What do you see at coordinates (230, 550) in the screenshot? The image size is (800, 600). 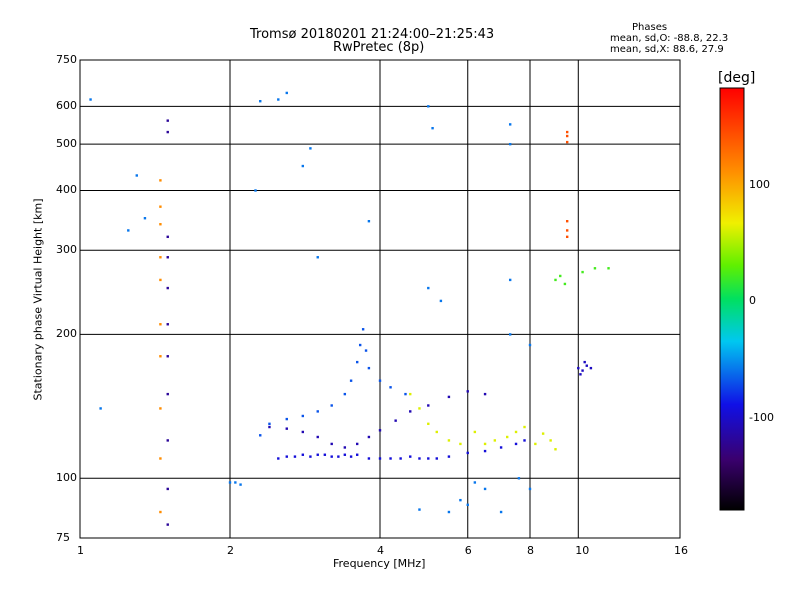 I see `x-tick-label: 2` at bounding box center [230, 550].